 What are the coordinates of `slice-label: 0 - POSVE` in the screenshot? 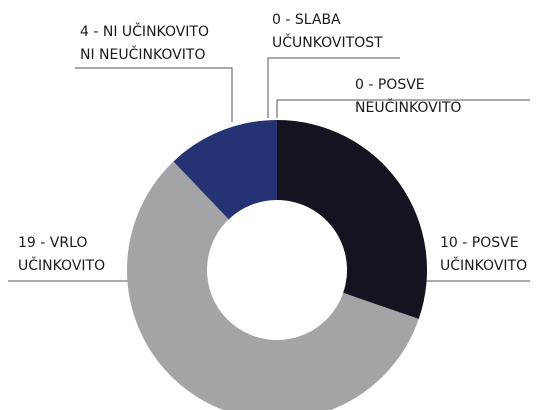 It's located at (390, 85).